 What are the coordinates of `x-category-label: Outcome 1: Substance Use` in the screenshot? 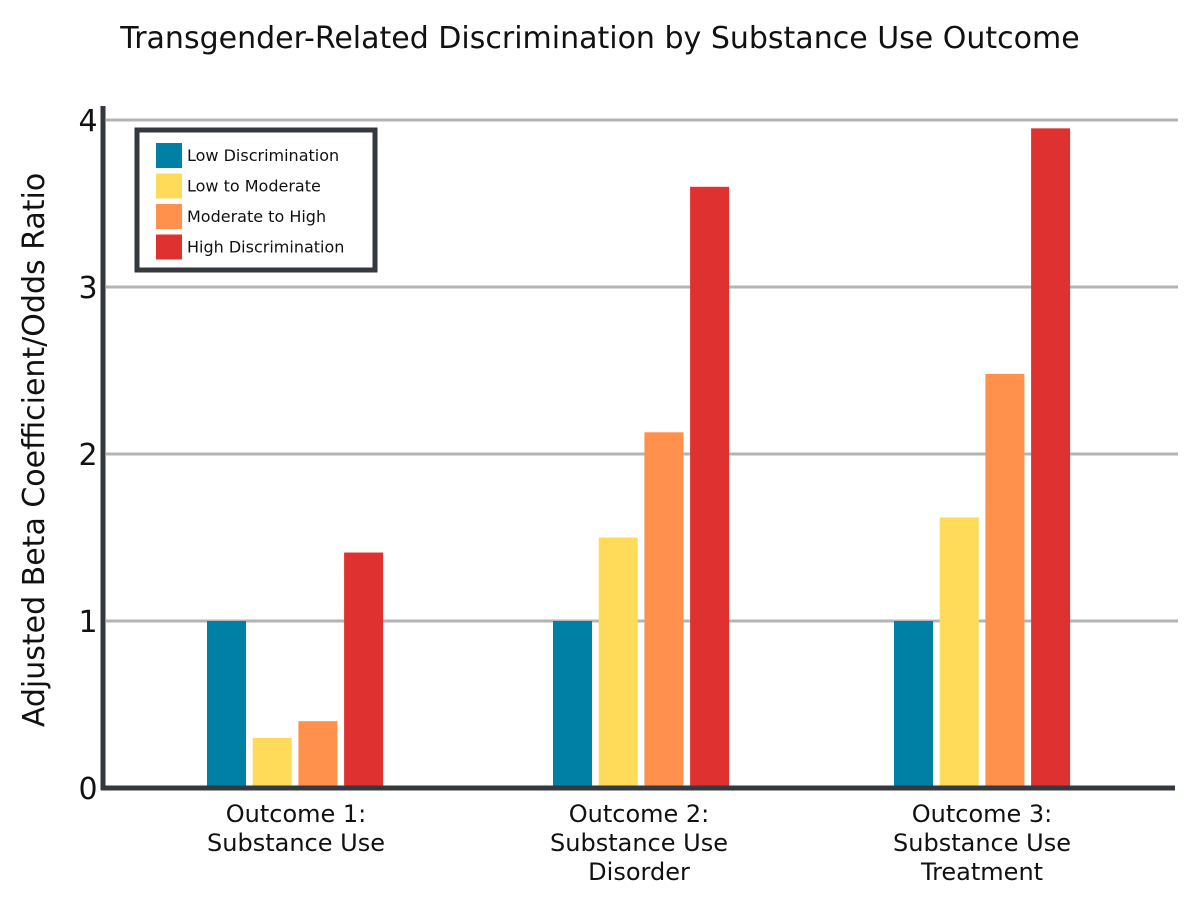 It's located at (296, 828).